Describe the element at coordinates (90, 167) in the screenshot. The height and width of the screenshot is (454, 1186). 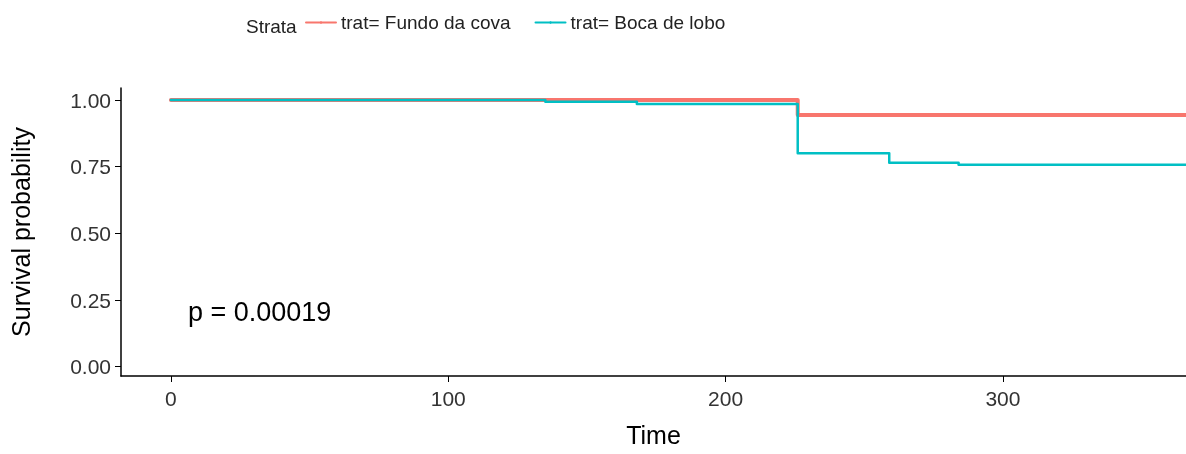
I see `y-tick-label: 0.75` at that location.